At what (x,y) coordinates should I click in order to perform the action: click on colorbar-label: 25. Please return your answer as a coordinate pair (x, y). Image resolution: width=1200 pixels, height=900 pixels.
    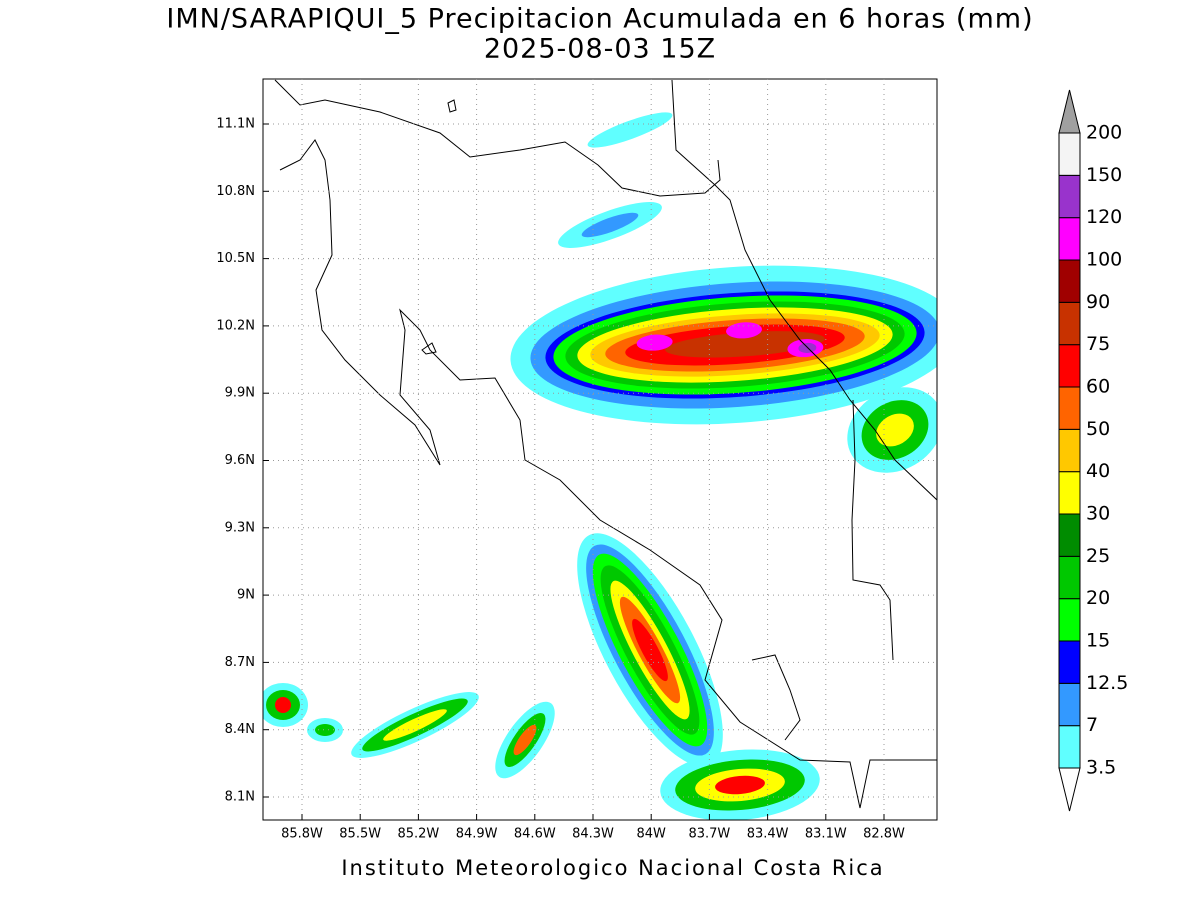
    Looking at the image, I should click on (1098, 556).